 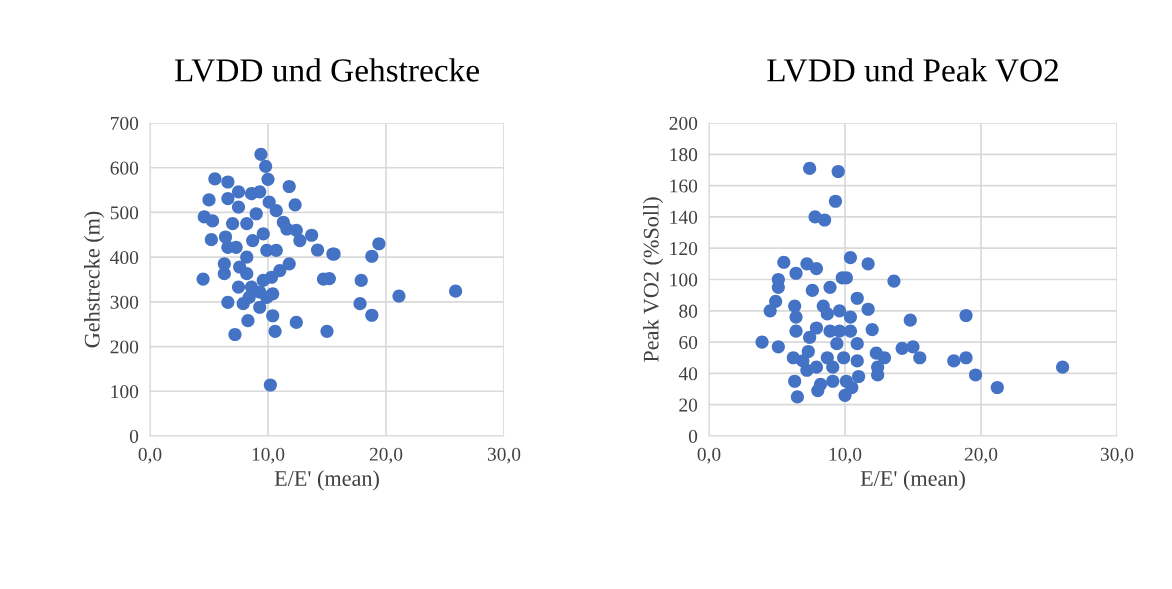 What do you see at coordinates (684, 217) in the screenshot?
I see `y-tick-label: 140` at bounding box center [684, 217].